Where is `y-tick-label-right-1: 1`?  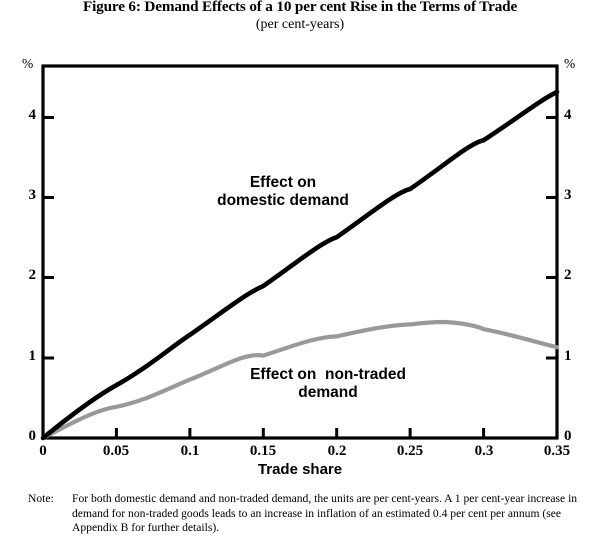 y-tick-label-right-1: 1 is located at coordinates (568, 356).